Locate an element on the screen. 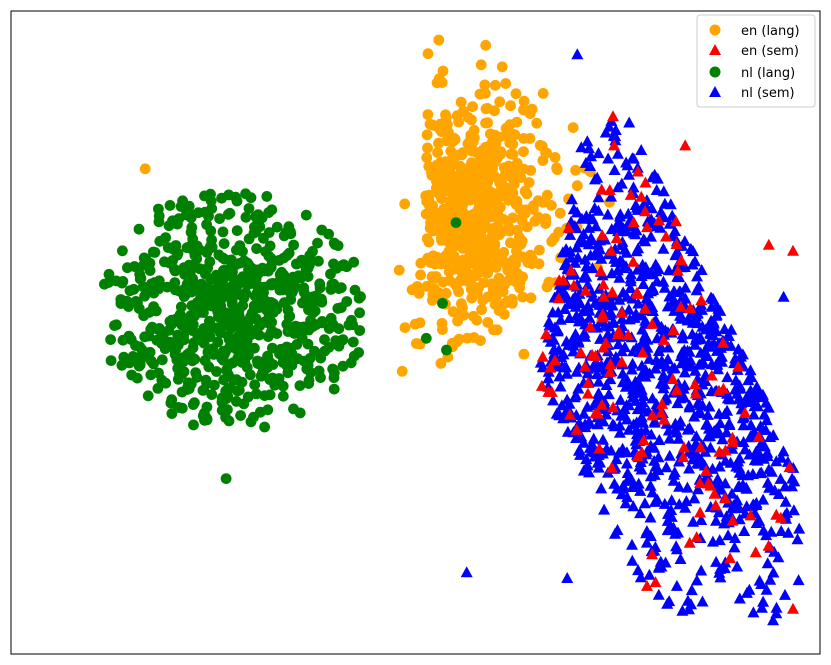 This screenshot has height=665, width=831. legend-box is located at coordinates (756, 61).